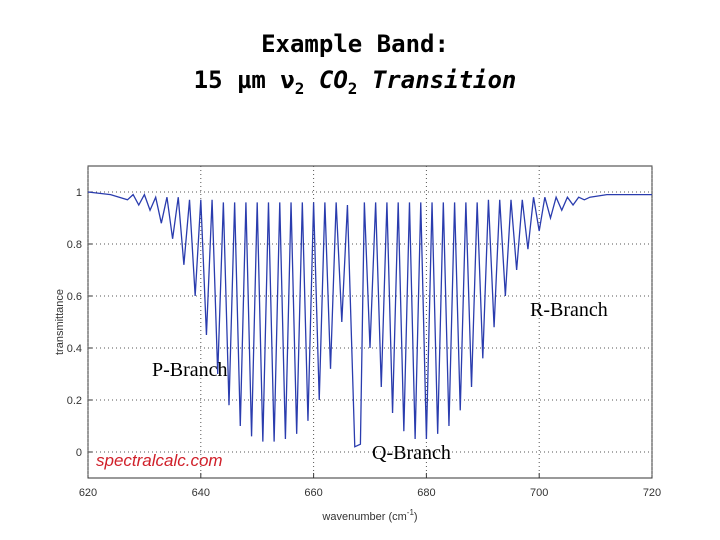  I want to click on x-tick-label: 720, so click(652, 493).